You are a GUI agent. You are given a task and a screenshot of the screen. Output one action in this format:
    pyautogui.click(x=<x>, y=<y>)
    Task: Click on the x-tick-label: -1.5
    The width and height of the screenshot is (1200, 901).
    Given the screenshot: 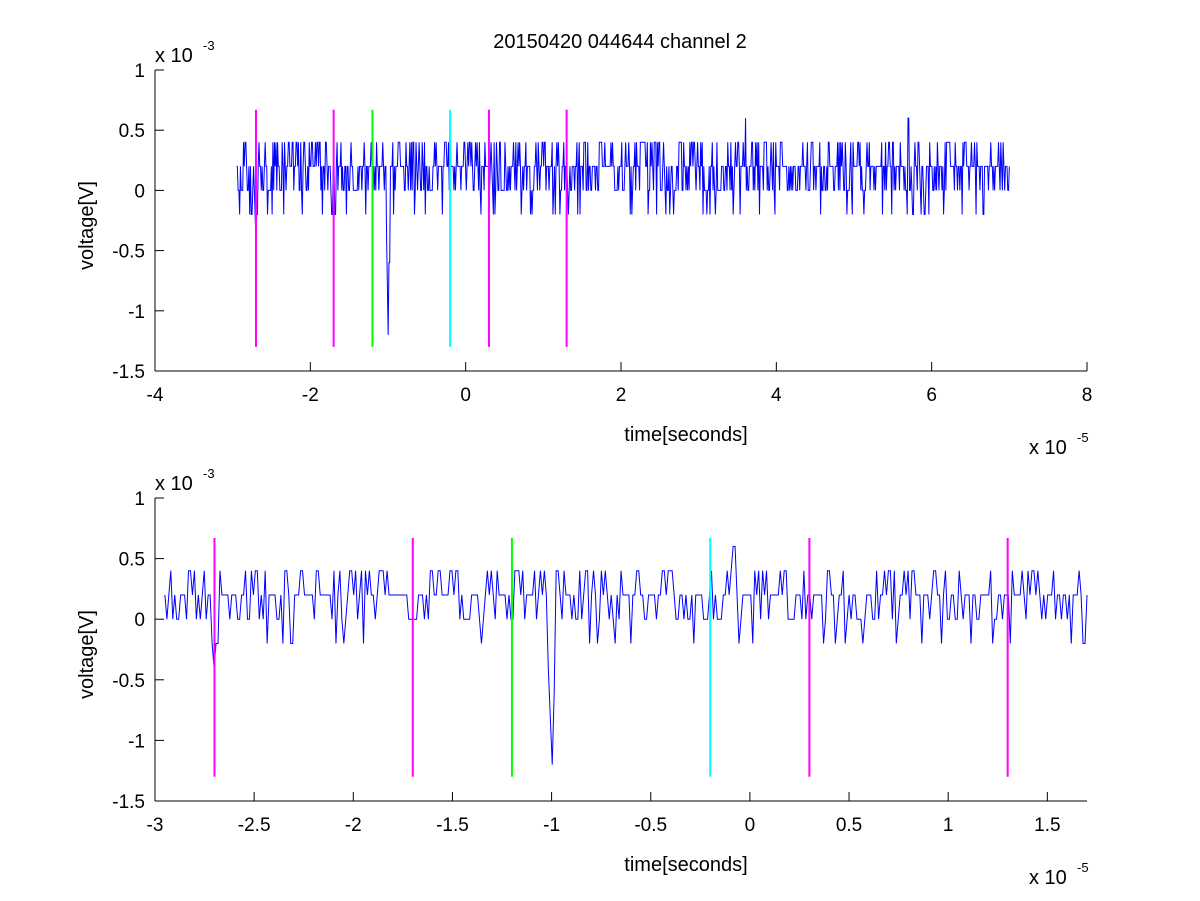 What is the action you would take?
    pyautogui.click(x=452, y=825)
    